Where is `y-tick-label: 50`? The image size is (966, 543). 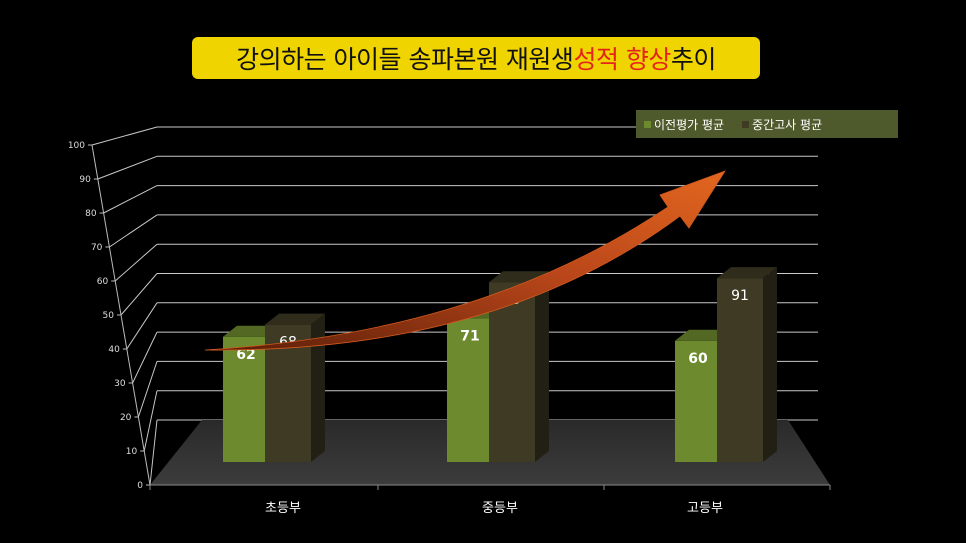 y-tick-label: 50 is located at coordinates (109, 316).